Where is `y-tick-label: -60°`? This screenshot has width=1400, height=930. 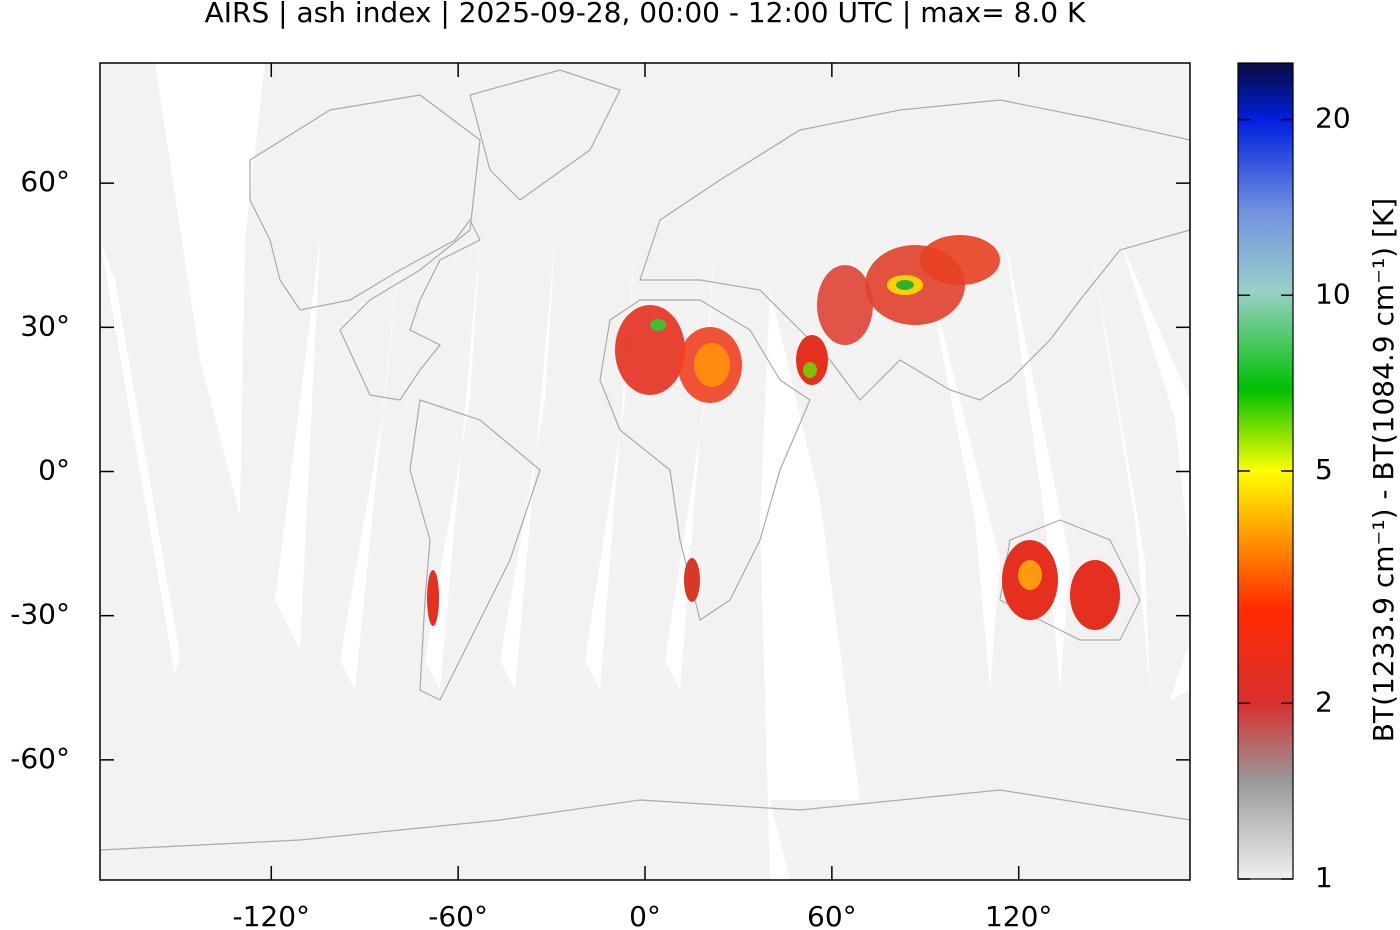
y-tick-label: -60° is located at coordinates (40, 758).